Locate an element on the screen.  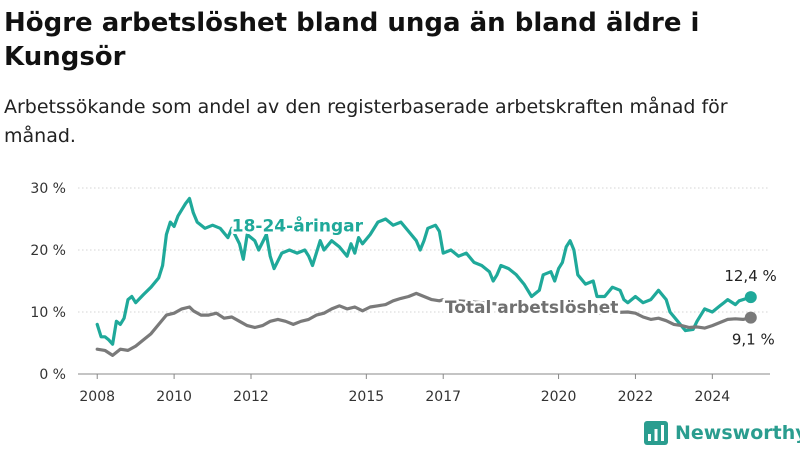
y-tick-label: 10 % is located at coordinates (48, 313).